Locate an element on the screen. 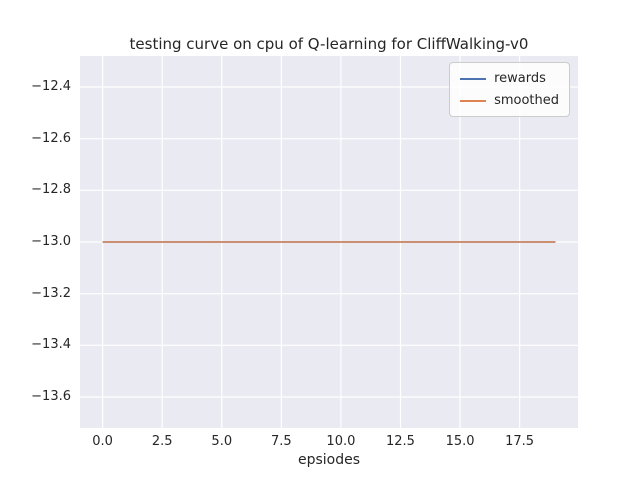 This screenshot has height=480, width=640. y-tick-label: −12.8 is located at coordinates (51, 190).